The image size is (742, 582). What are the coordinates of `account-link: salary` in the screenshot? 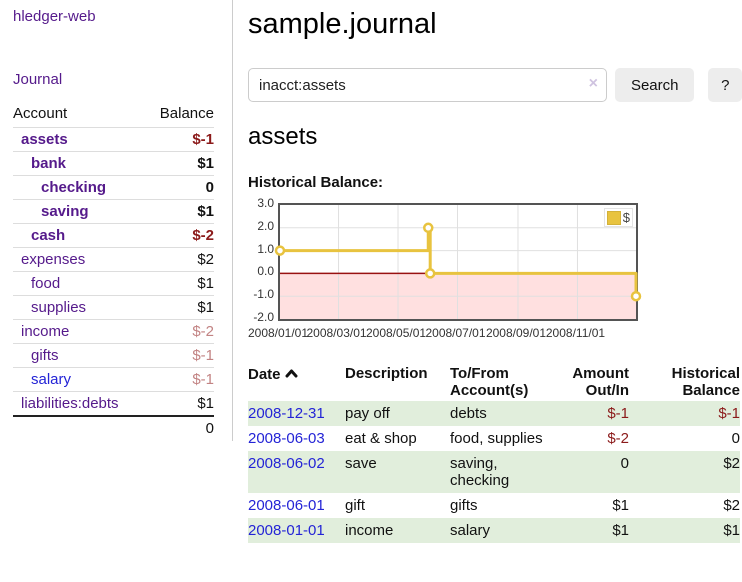 It's located at (51, 379).